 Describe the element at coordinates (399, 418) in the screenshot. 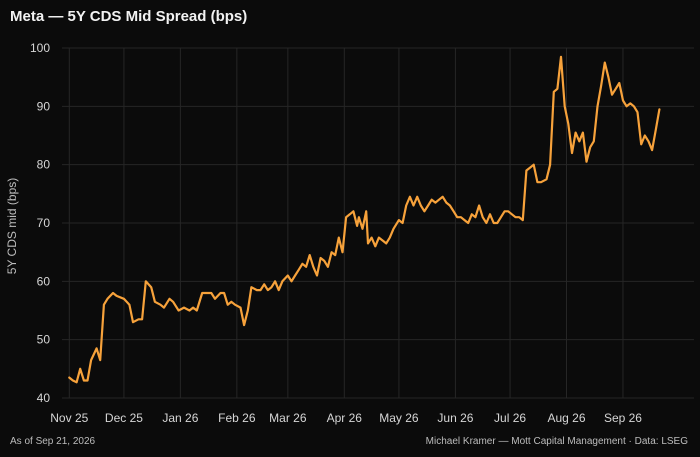

I see `x-tick-label: May 26` at that location.